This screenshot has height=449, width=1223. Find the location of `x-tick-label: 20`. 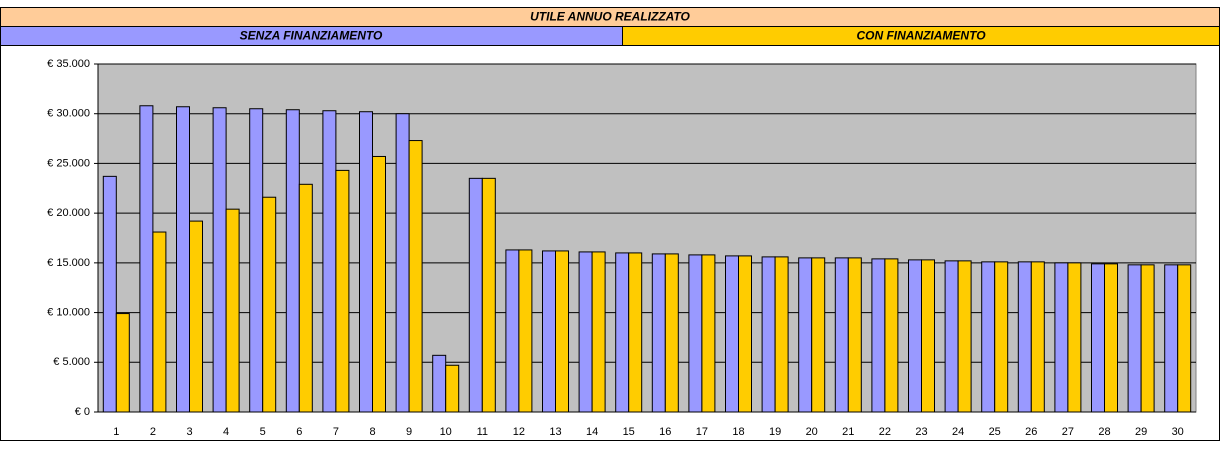

x-tick-label: 20 is located at coordinates (812, 432).